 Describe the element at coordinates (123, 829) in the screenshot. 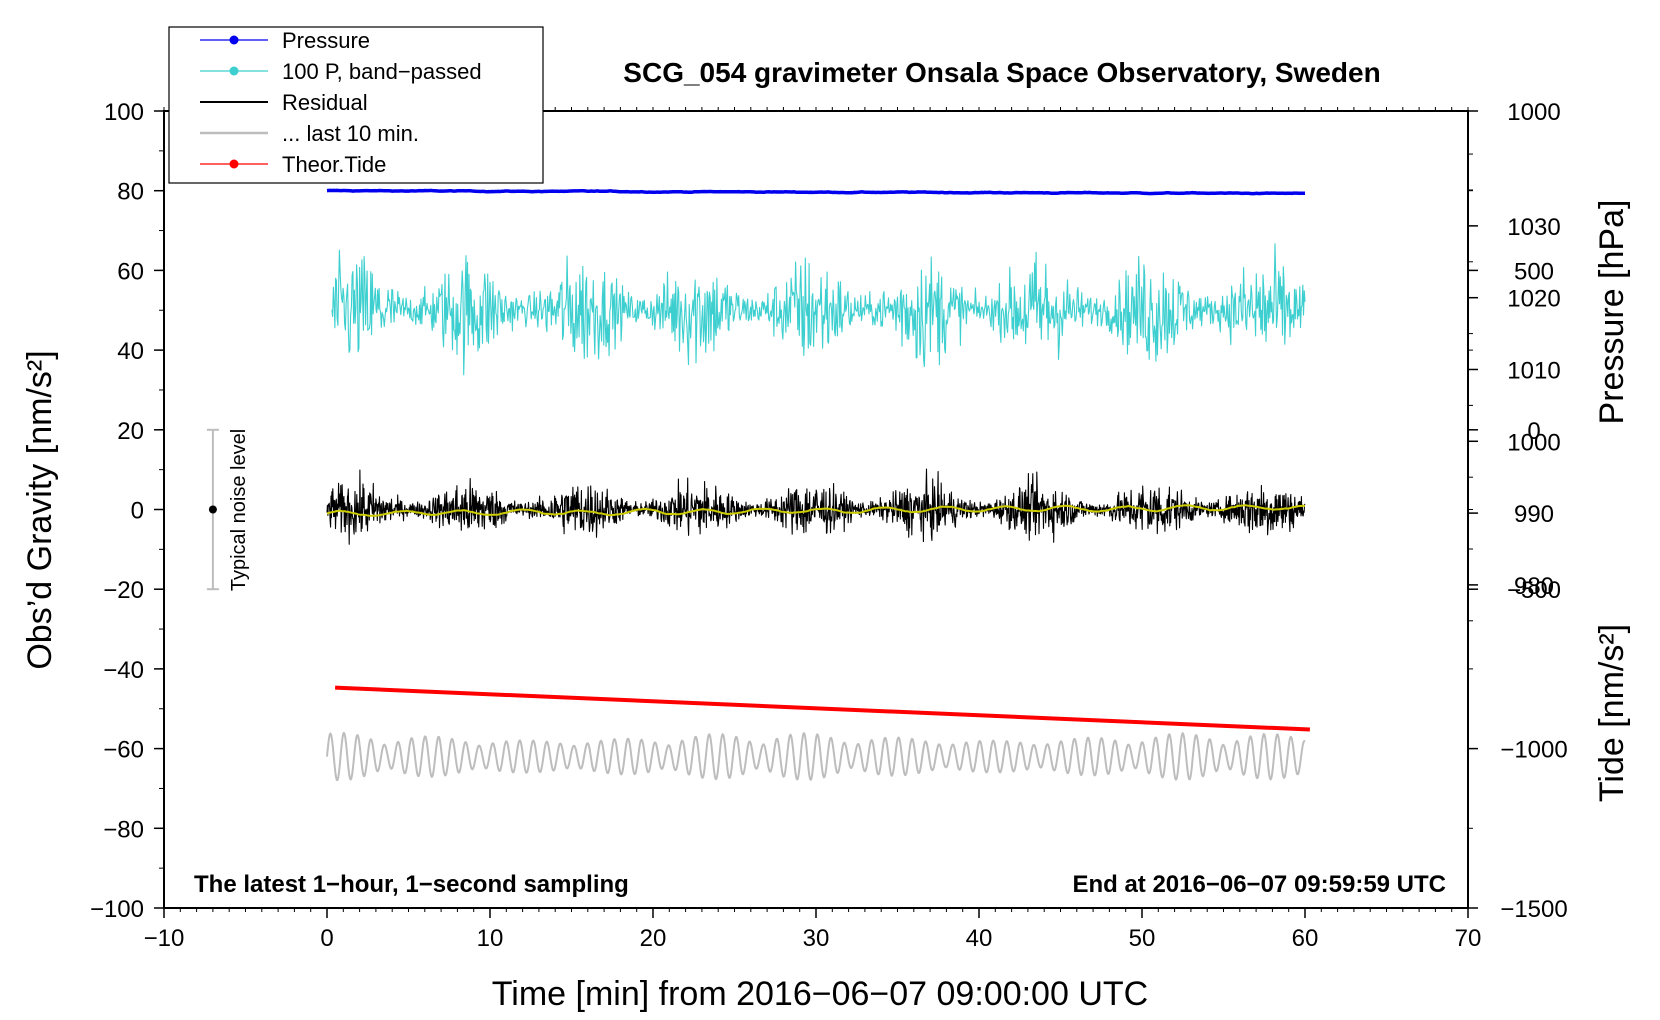

I see `y-tick-label-9: −80` at that location.